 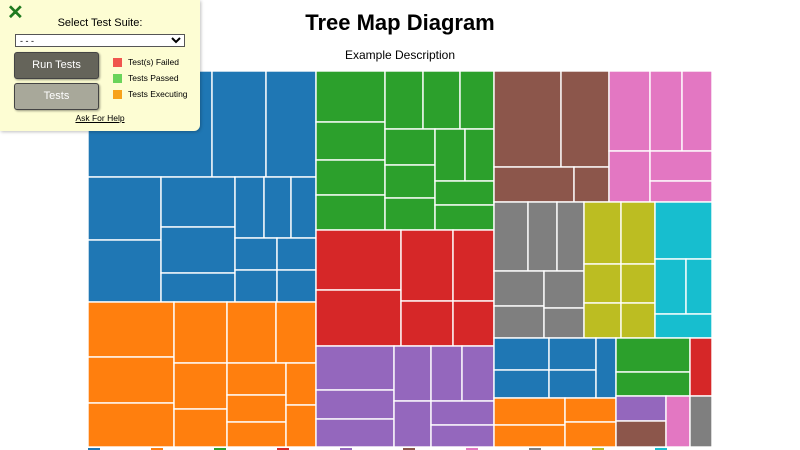 I want to click on tests-button: Tests, so click(x=56, y=96).